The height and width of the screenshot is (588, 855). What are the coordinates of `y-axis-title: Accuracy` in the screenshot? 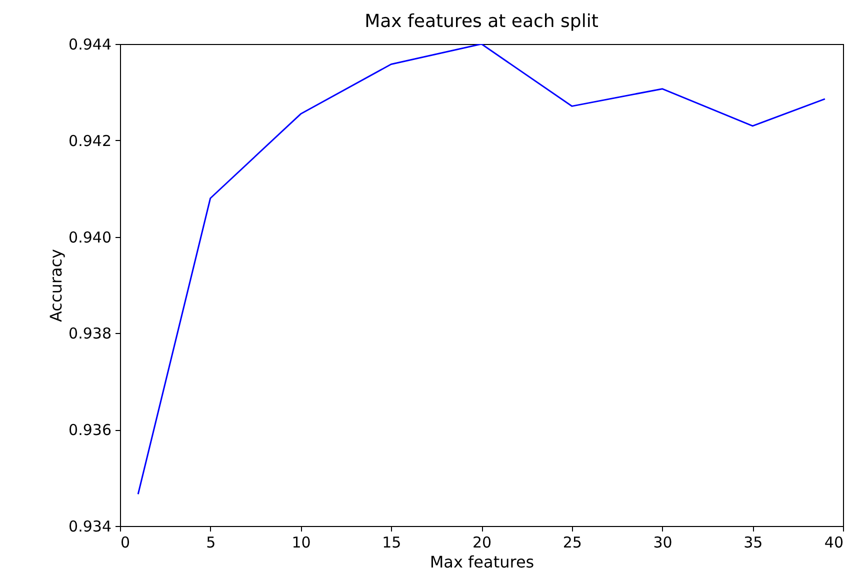 It's located at (56, 285).